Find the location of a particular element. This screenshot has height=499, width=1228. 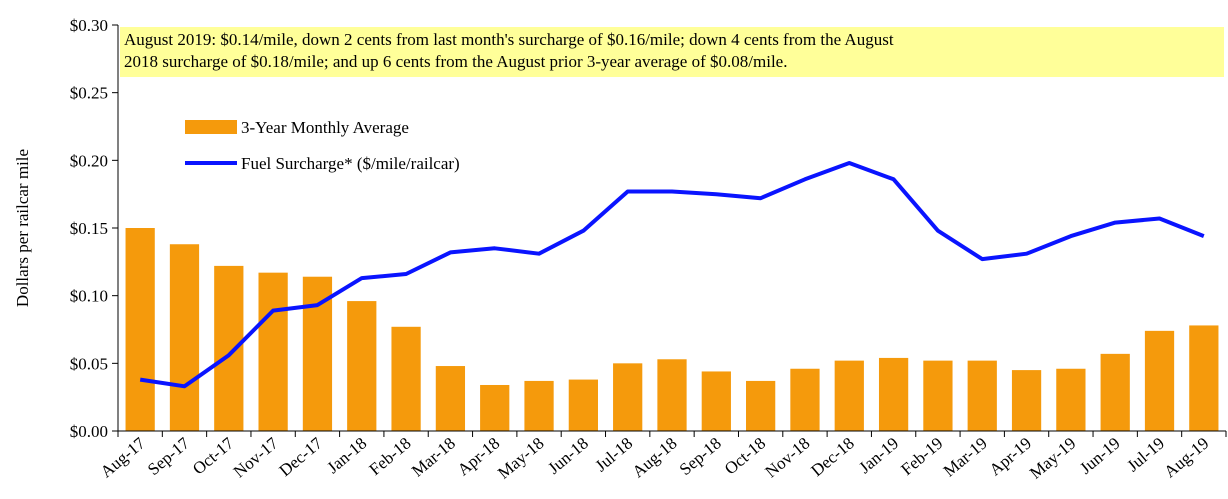

y-tick-label: $0.00 is located at coordinates (89, 431).